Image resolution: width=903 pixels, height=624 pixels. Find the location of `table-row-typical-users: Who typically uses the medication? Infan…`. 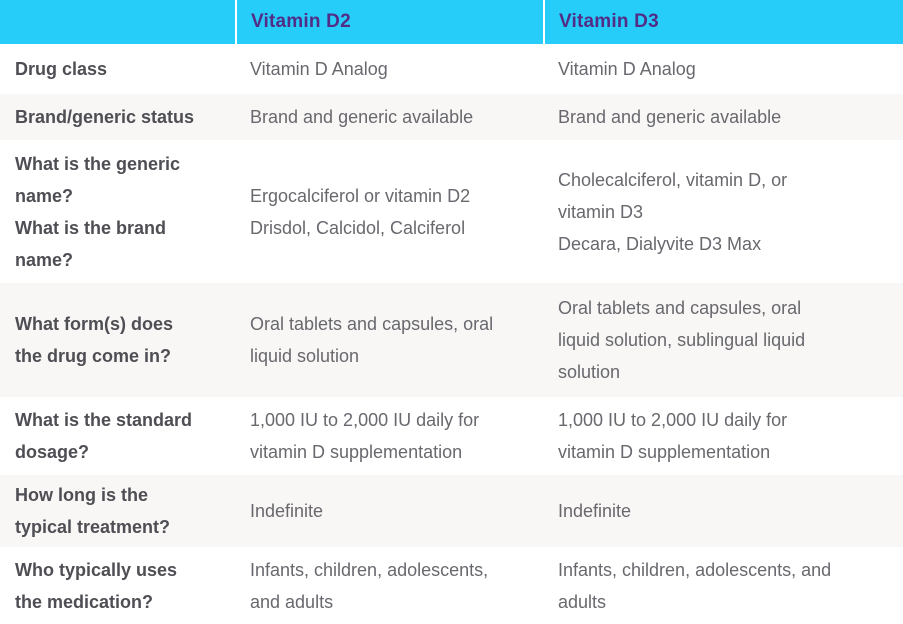

table-row-typical-users: Who typically uses the medication? Infan… is located at coordinates (451, 585).